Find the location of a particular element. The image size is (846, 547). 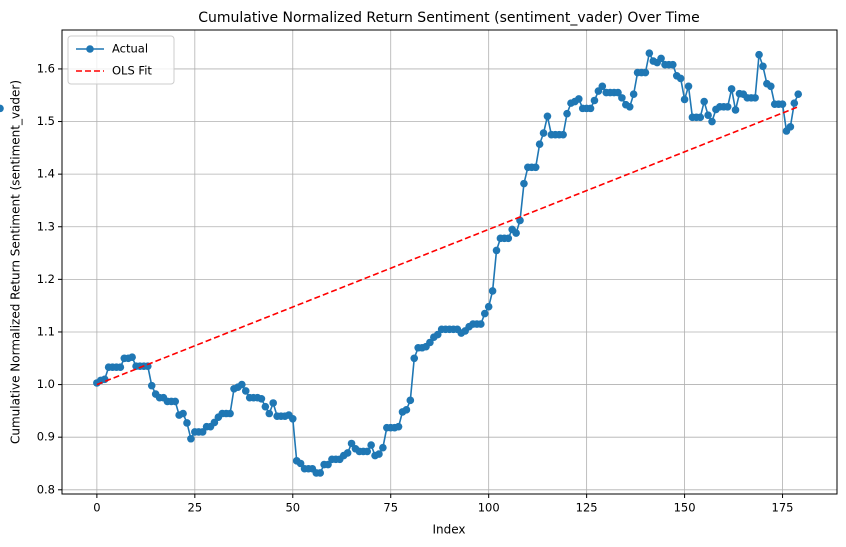

y-tick-label: 0.9 is located at coordinates (46, 437).